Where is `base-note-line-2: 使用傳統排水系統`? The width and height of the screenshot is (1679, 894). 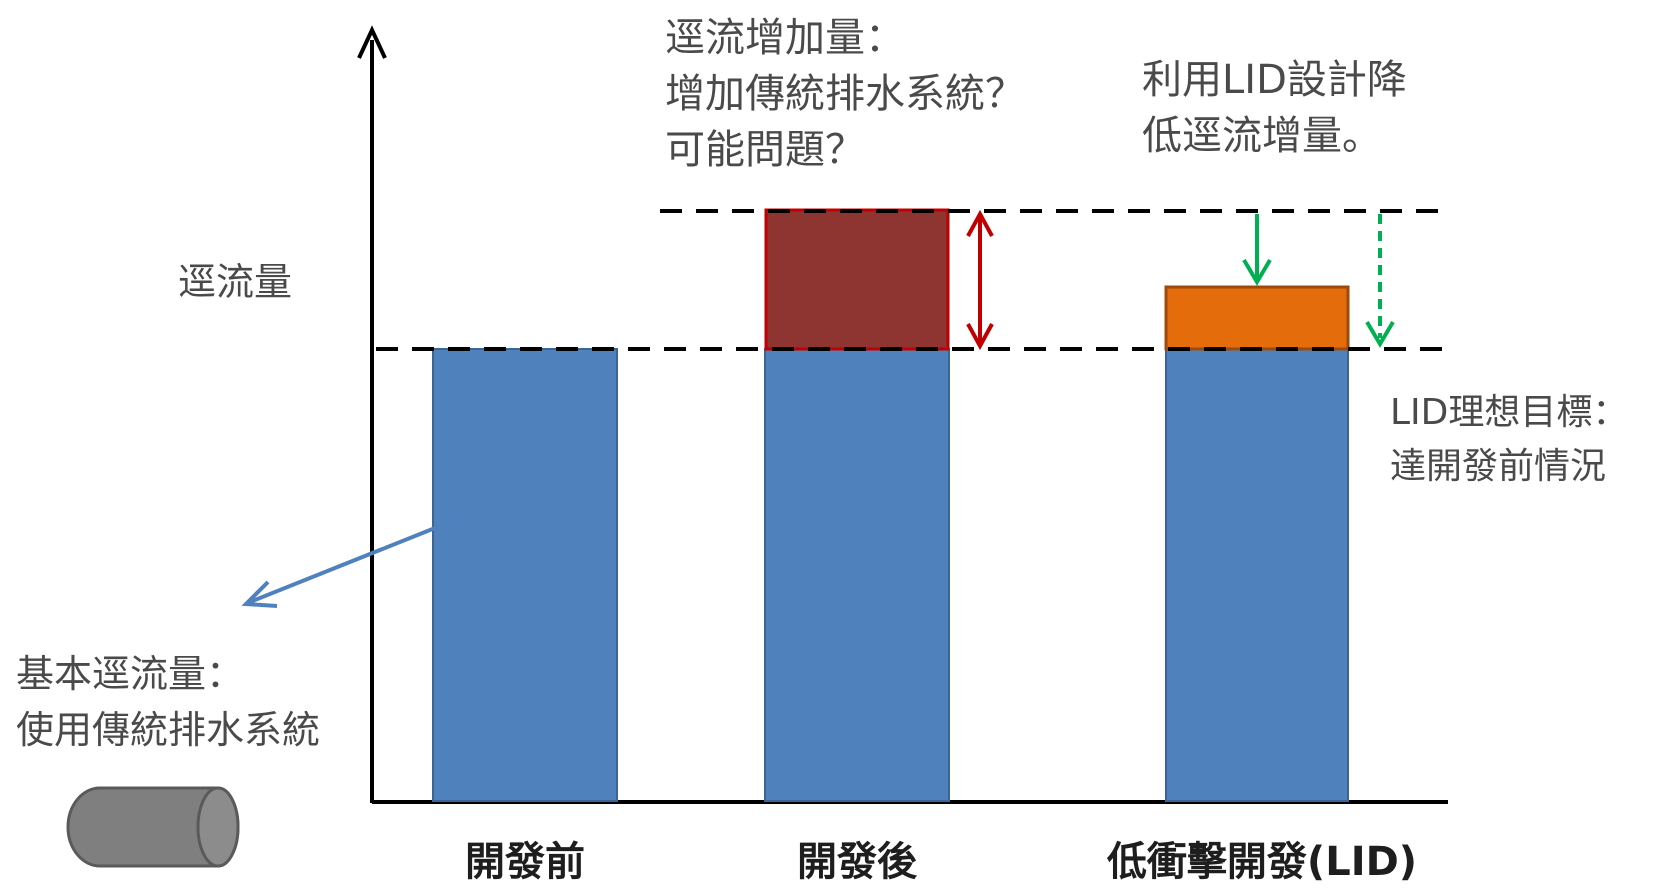 base-note-line-2: 使用傳統排水系統 is located at coordinates (168, 730).